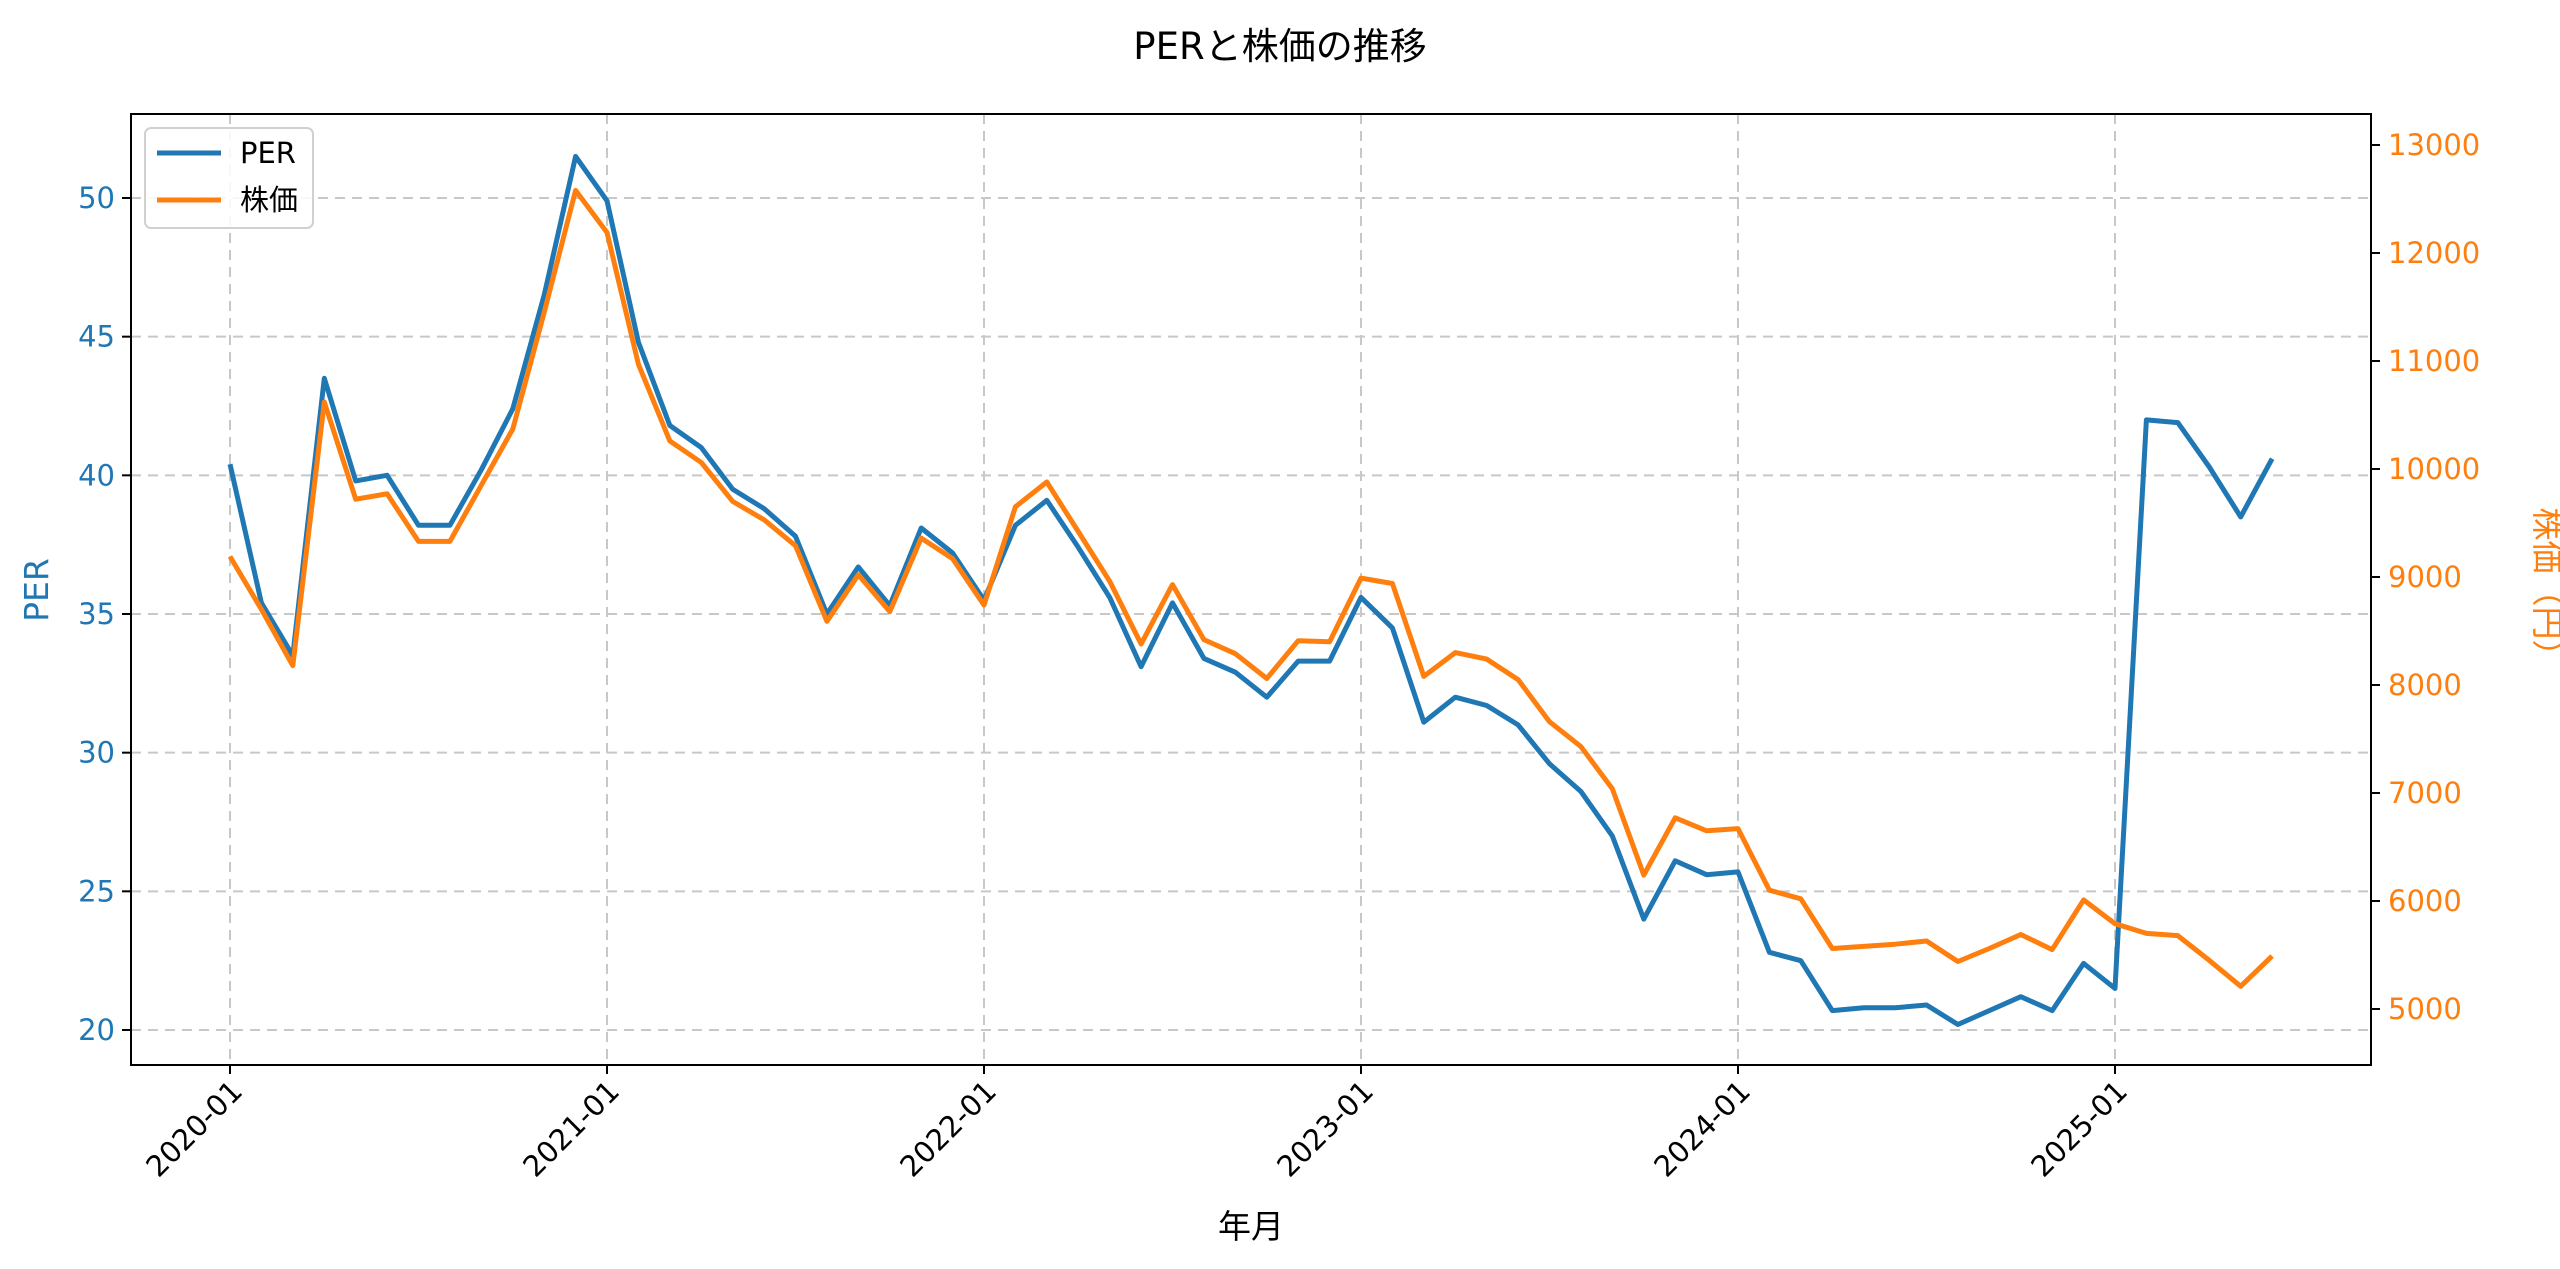 This screenshot has height=1269, width=2560. What do you see at coordinates (2434, 361) in the screenshot?
I see `y-right-tick-label: 11000` at bounding box center [2434, 361].